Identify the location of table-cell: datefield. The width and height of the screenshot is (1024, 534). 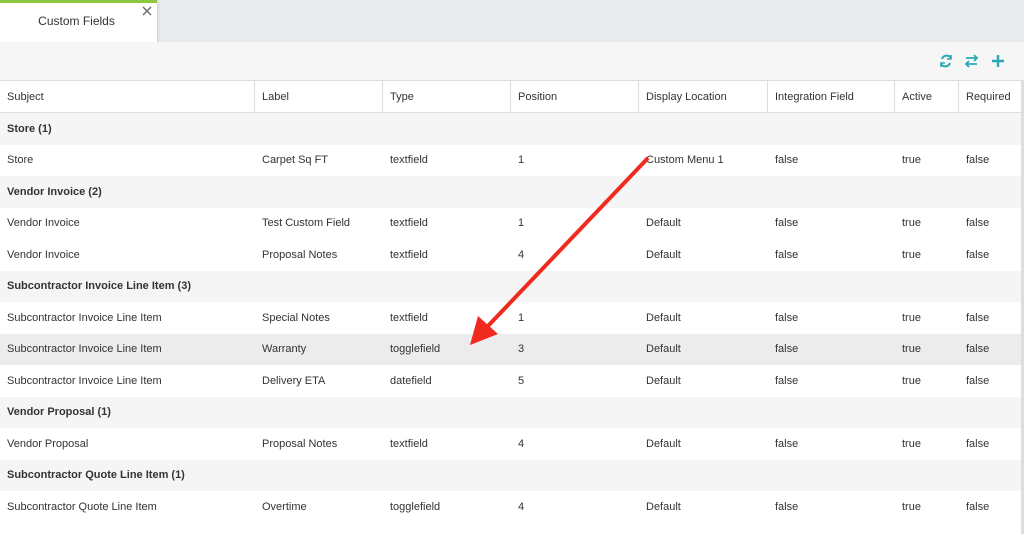
(411, 380).